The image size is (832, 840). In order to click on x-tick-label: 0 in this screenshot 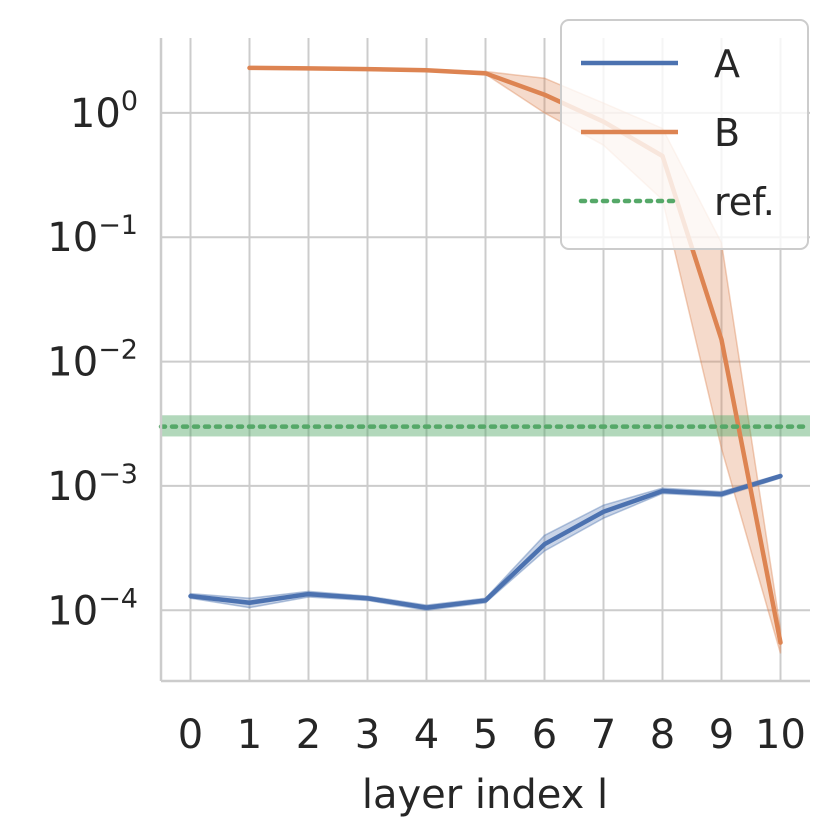, I will do `click(190, 735)`.